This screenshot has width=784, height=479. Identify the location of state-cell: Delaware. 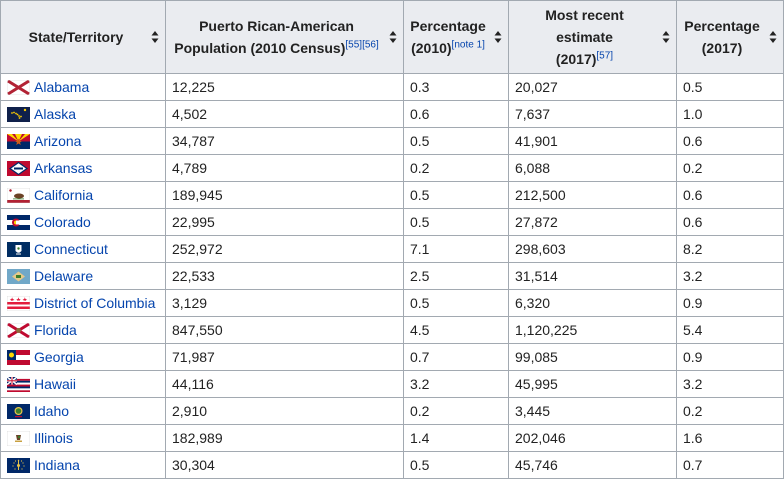
(83, 276).